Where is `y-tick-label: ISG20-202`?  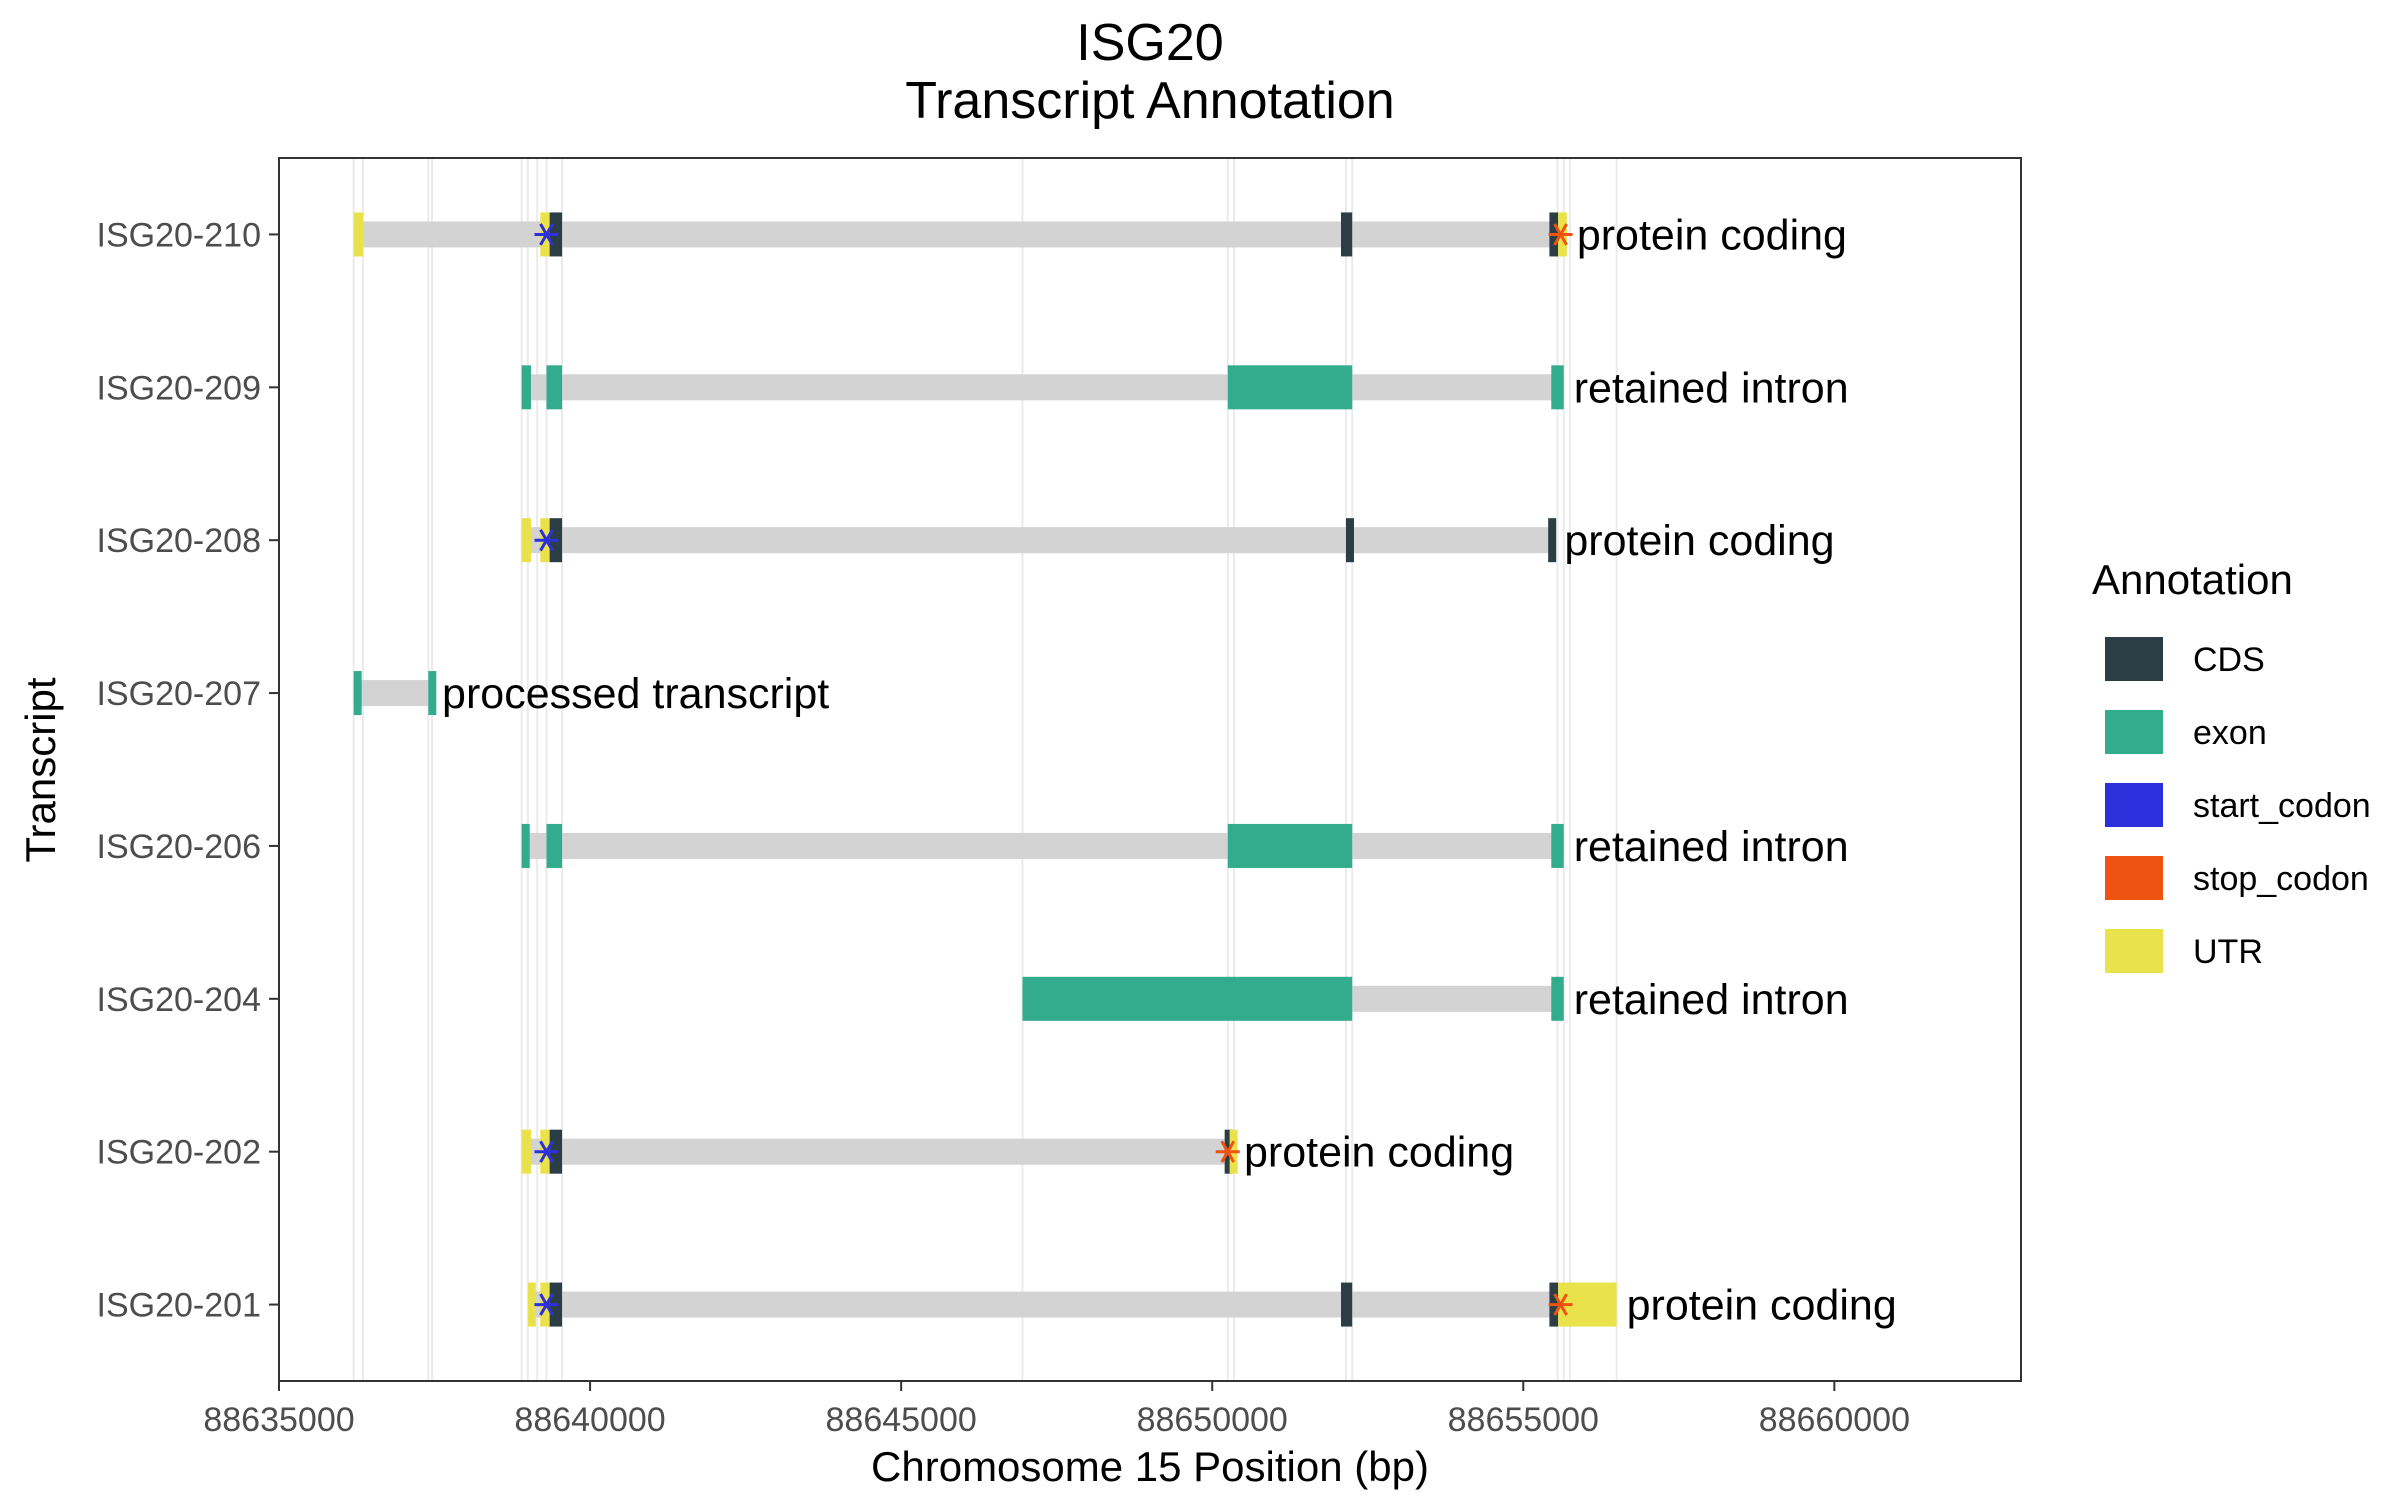 y-tick-label: ISG20-202 is located at coordinates (179, 1153).